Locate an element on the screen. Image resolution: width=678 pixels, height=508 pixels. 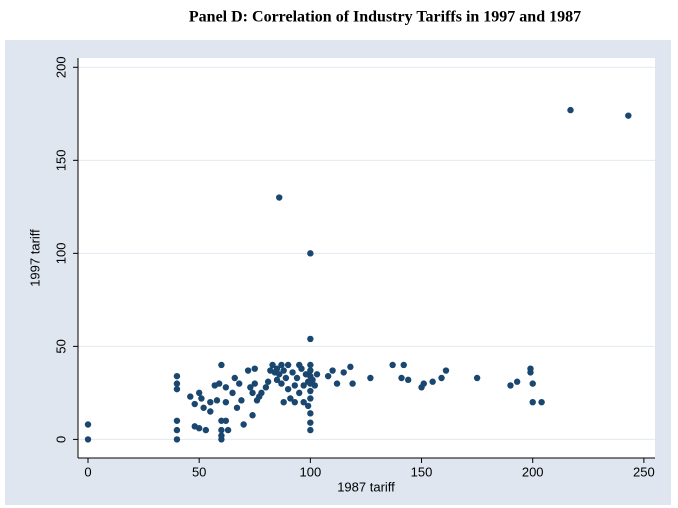
y-axis-label: 1997 tariff is located at coordinates (34, 258).